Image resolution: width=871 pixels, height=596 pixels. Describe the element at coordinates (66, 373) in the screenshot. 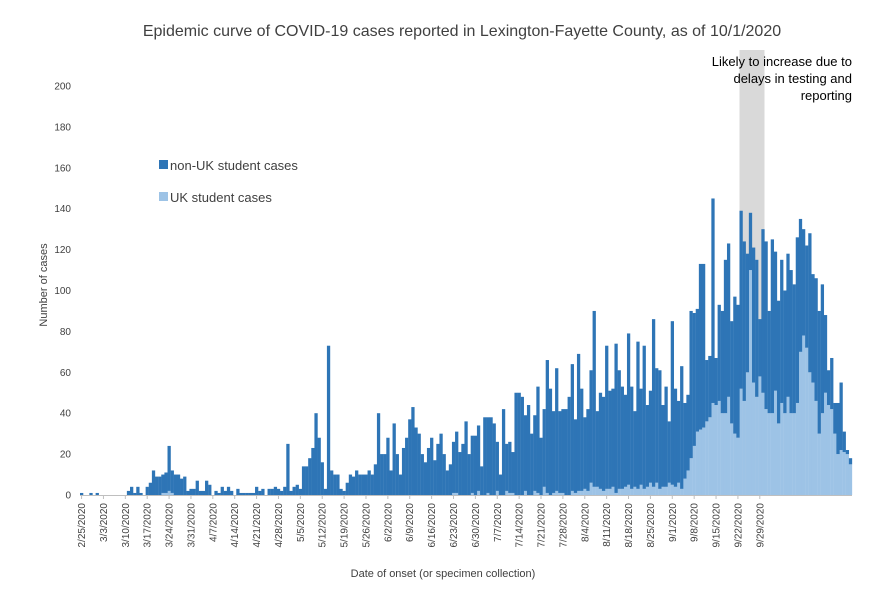

I see `y-tick-label: 60` at that location.